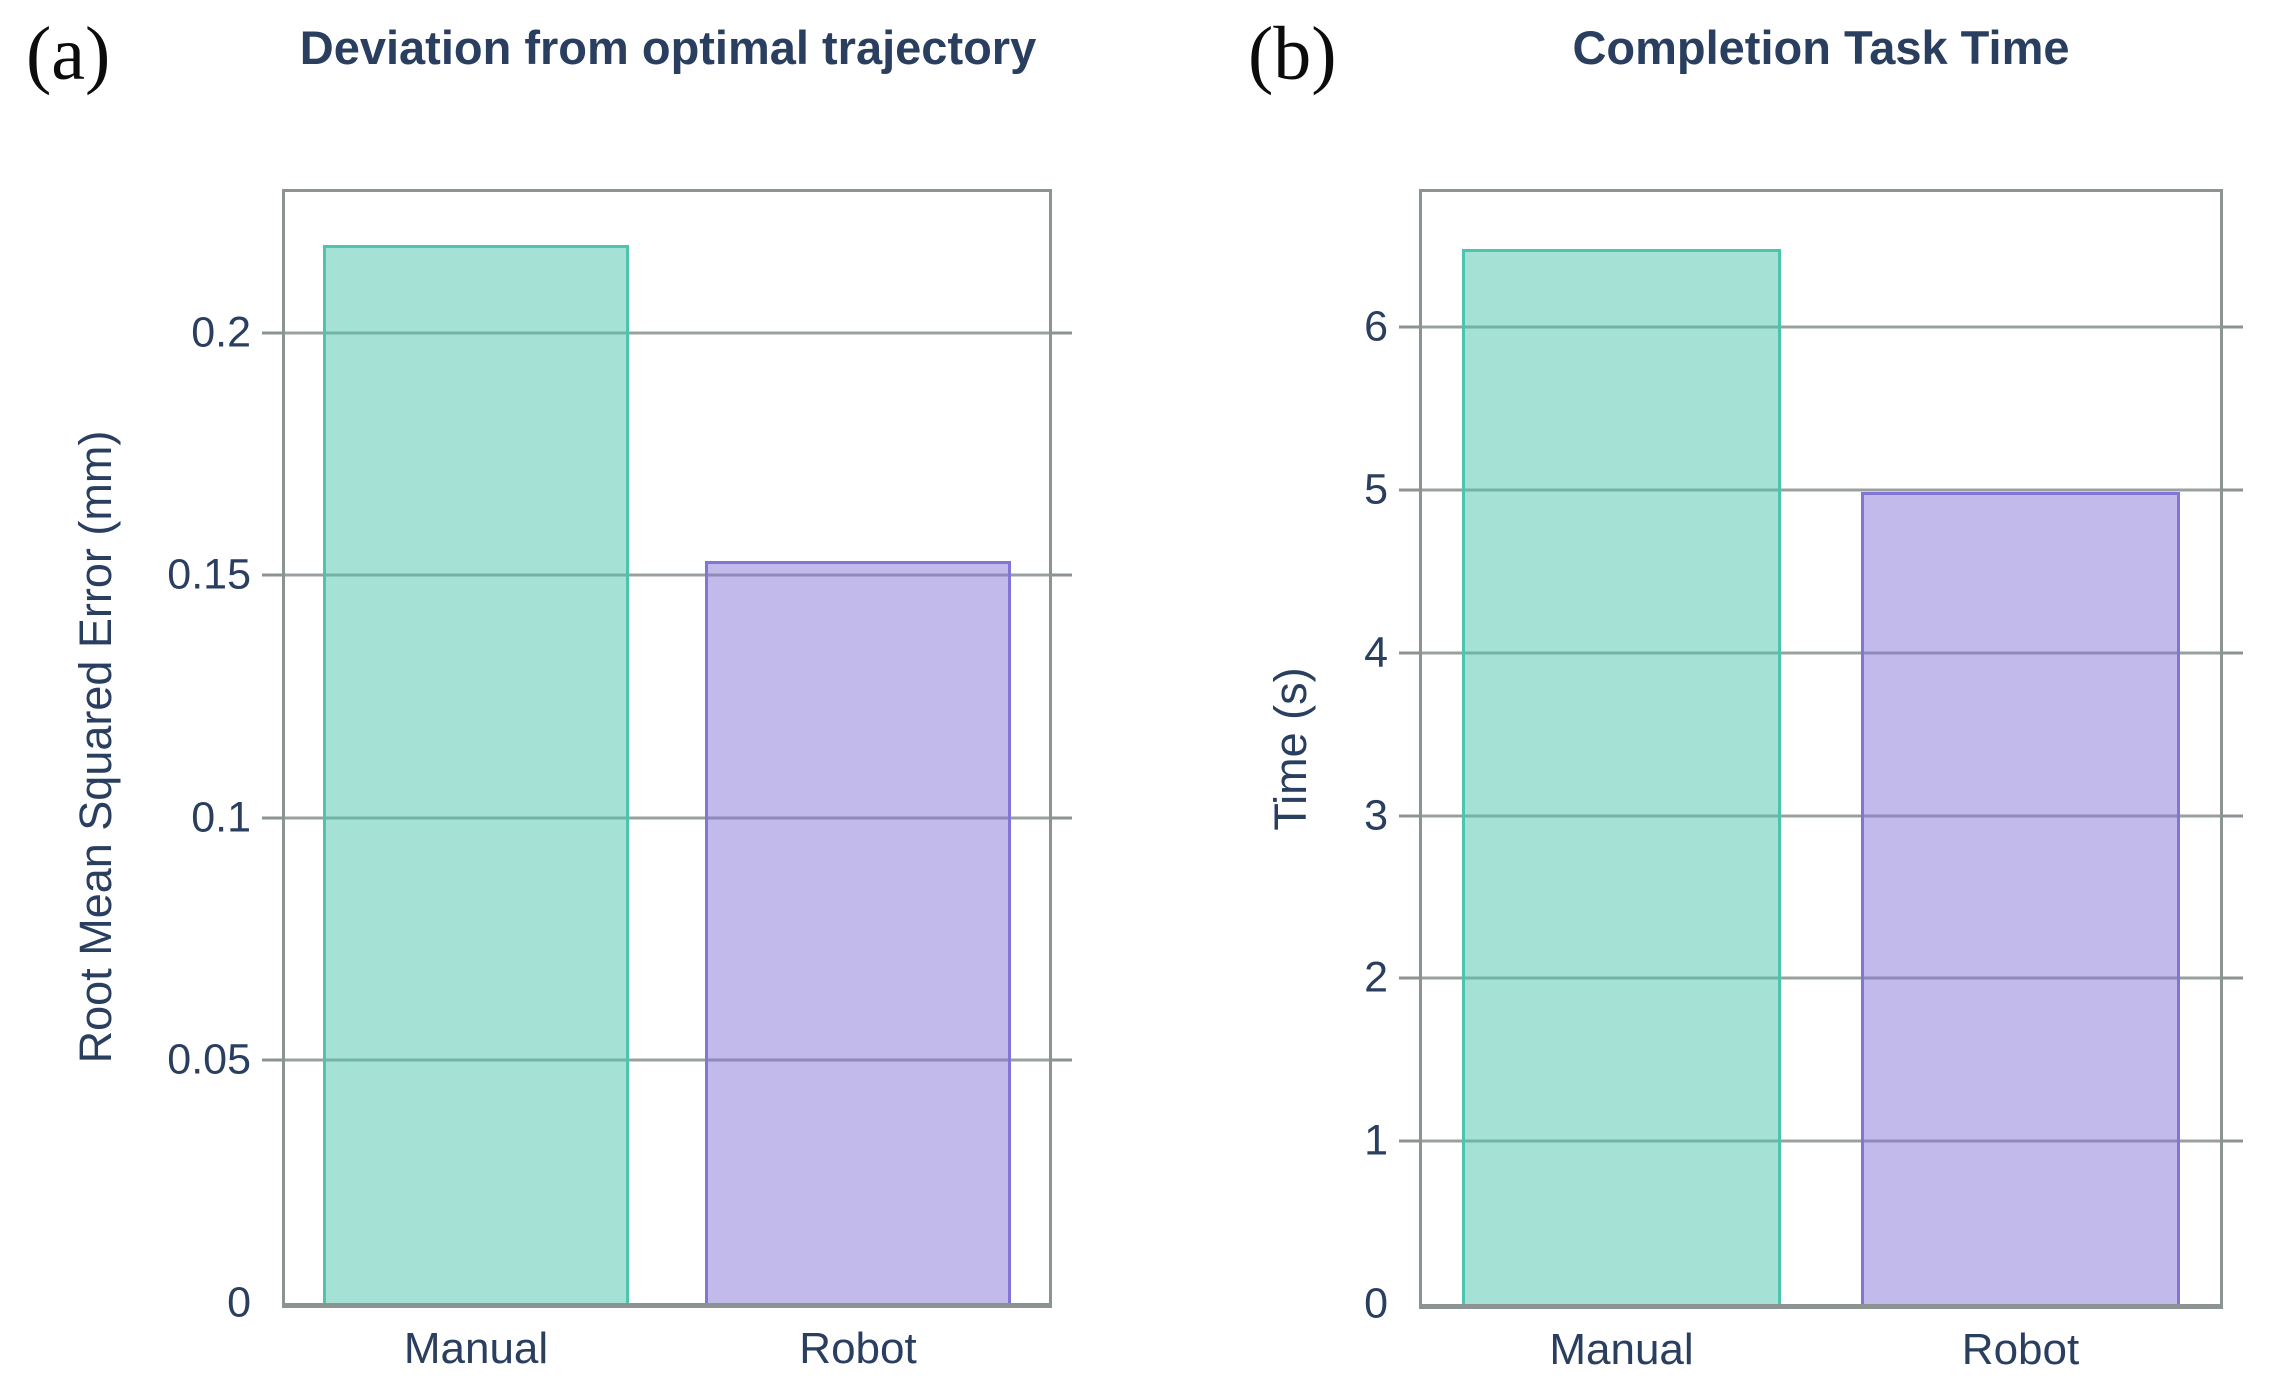 Image resolution: width=2275 pixels, height=1396 pixels. What do you see at coordinates (68, 54) in the screenshot?
I see `panel-label-a: (a)` at bounding box center [68, 54].